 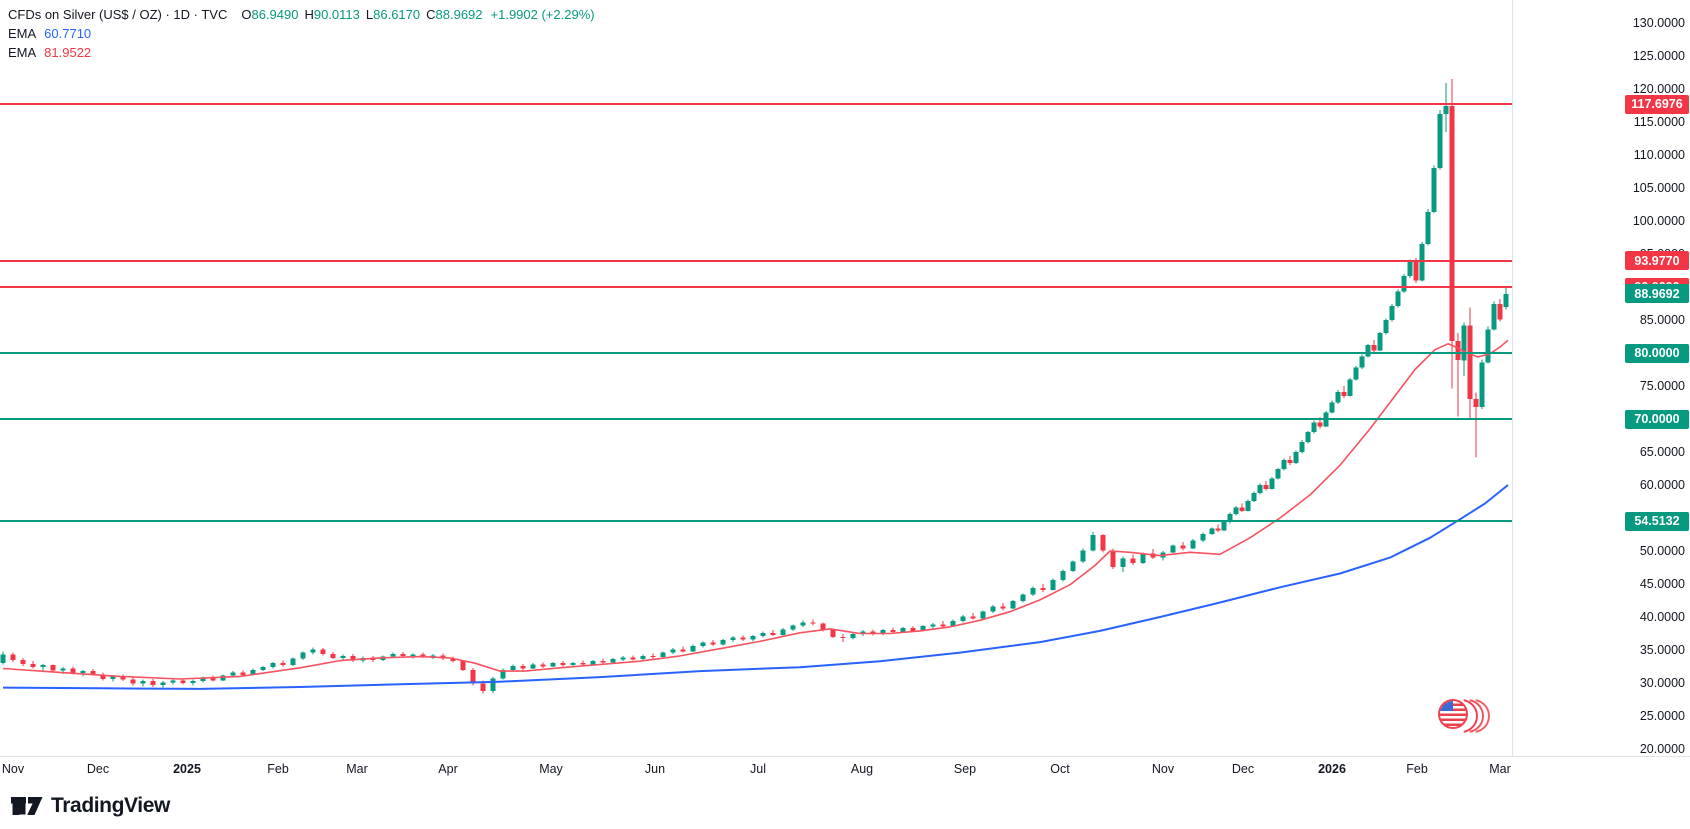 I want to click on close-key: C, so click(x=431, y=14).